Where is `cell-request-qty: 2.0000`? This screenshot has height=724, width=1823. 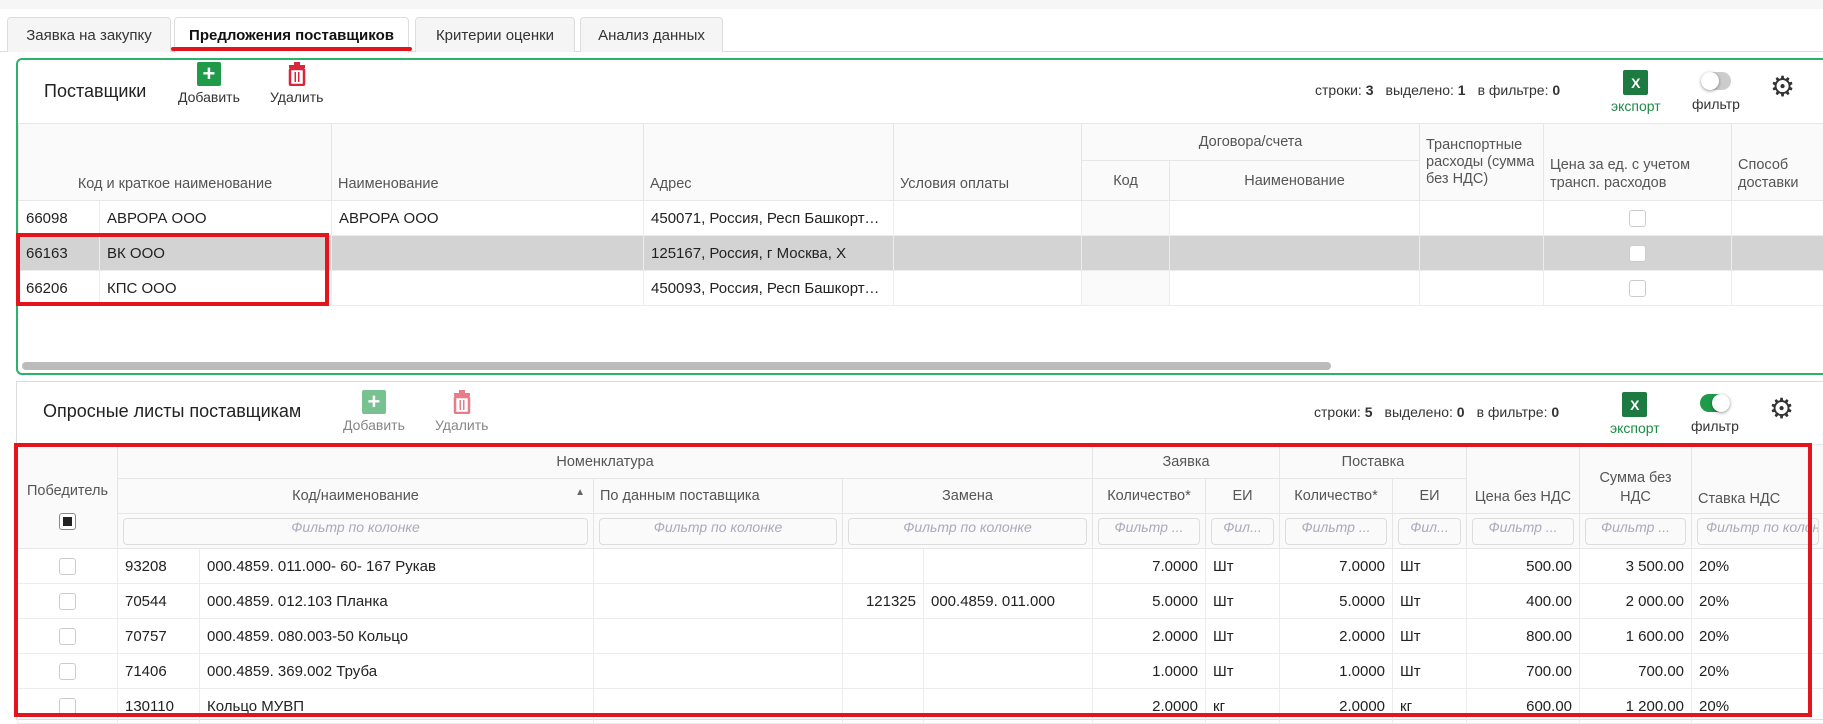 cell-request-qty: 2.0000 is located at coordinates (1149, 636).